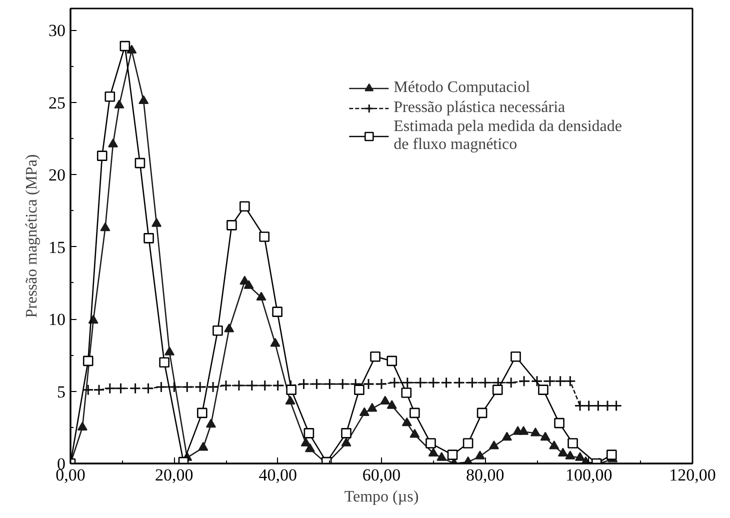 Image resolution: width=730 pixels, height=518 pixels. I want to click on y-tick-label: 15, so click(57, 247).